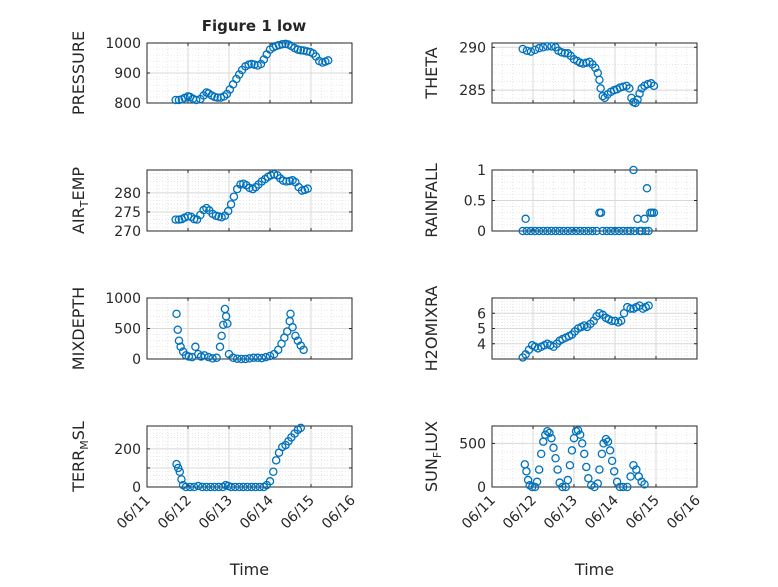  I want to click on chart-7-xtick-label: 06/11, so click(134, 513).